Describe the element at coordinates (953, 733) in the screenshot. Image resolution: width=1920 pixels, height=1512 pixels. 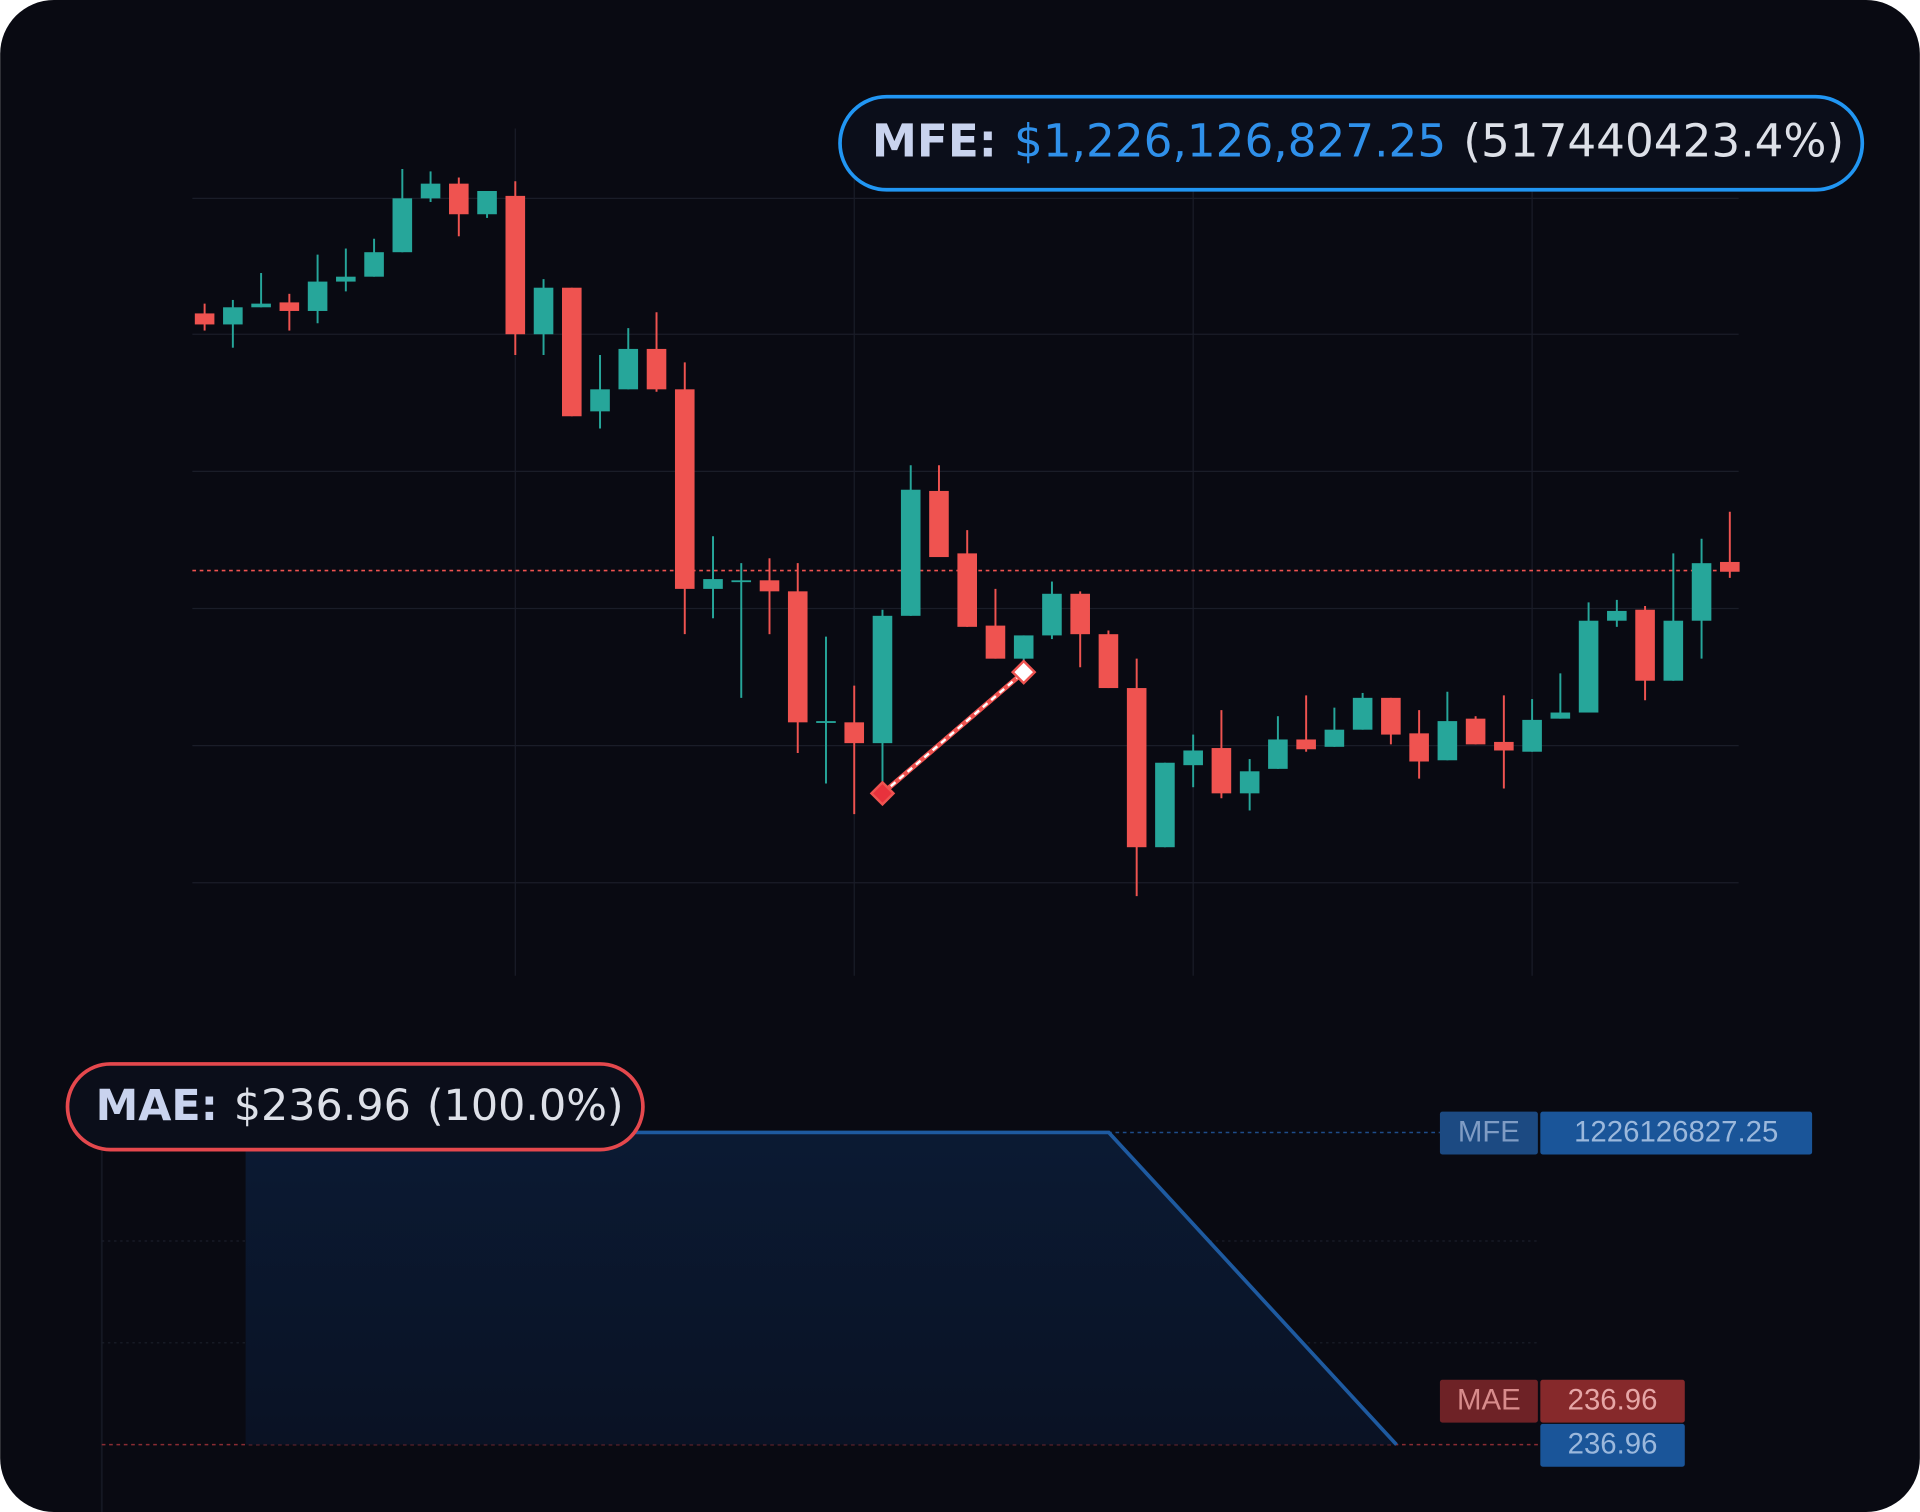
I see `trade-line` at that location.